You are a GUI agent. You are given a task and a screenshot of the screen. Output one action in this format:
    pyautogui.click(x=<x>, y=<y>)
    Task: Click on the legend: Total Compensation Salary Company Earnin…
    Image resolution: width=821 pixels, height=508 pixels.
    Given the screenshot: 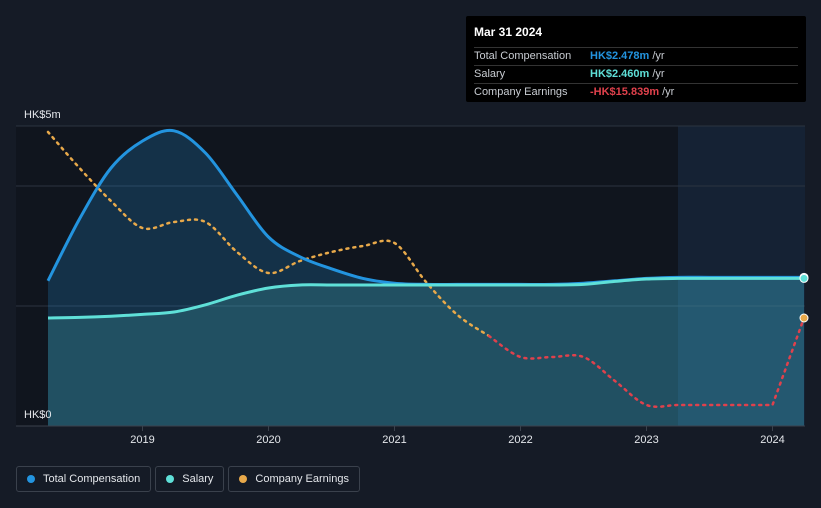 What is the action you would take?
    pyautogui.click(x=188, y=479)
    